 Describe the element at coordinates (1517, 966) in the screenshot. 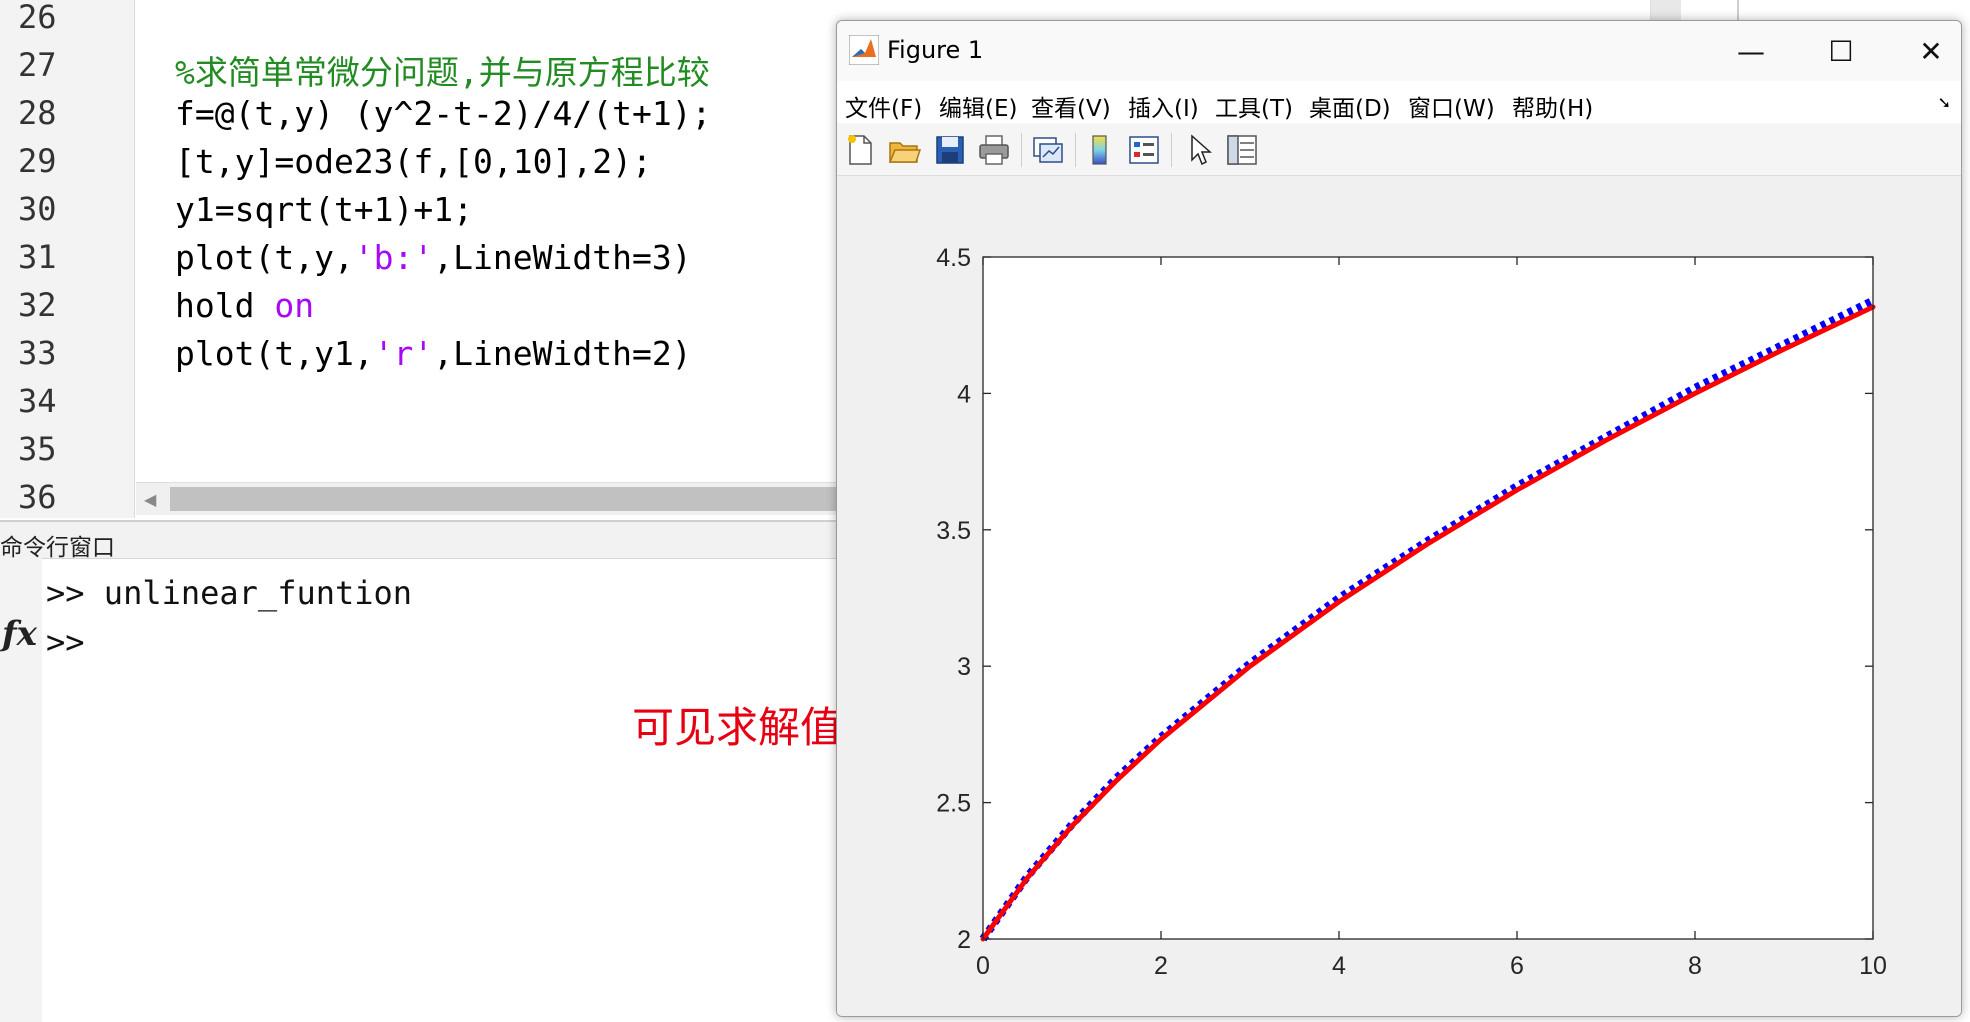

I see `x-tick-label: 6` at that location.